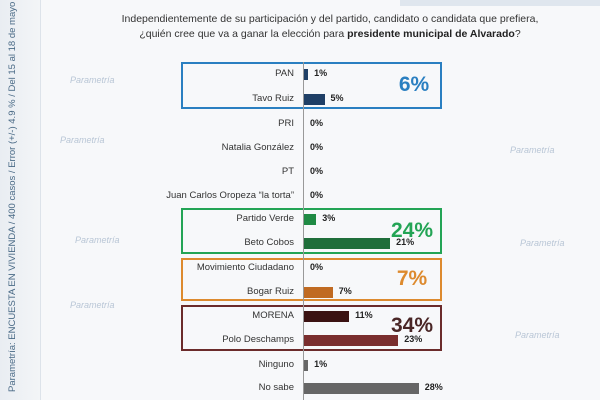 This screenshot has height=400, width=600. Describe the element at coordinates (287, 171) in the screenshot. I see `category-label: PT` at that location.